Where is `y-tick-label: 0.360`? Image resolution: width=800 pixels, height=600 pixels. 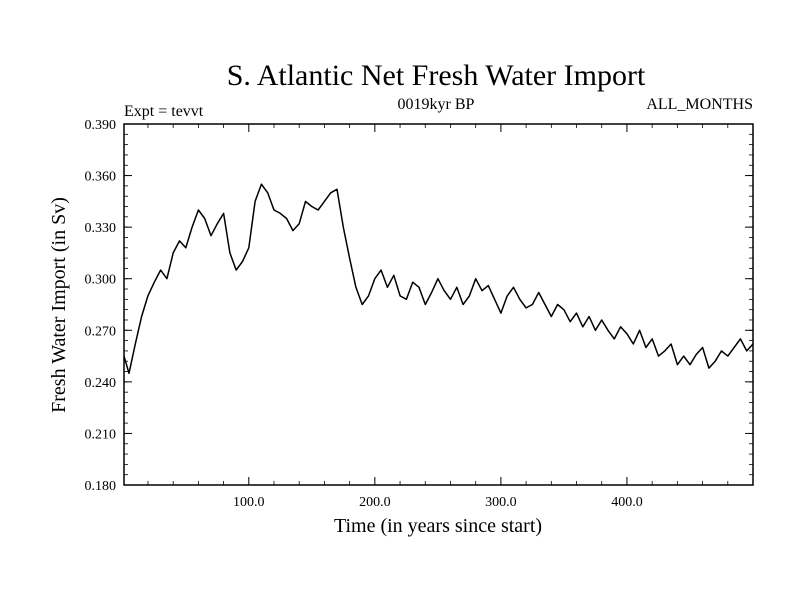 y-tick-label: 0.360 is located at coordinates (101, 177).